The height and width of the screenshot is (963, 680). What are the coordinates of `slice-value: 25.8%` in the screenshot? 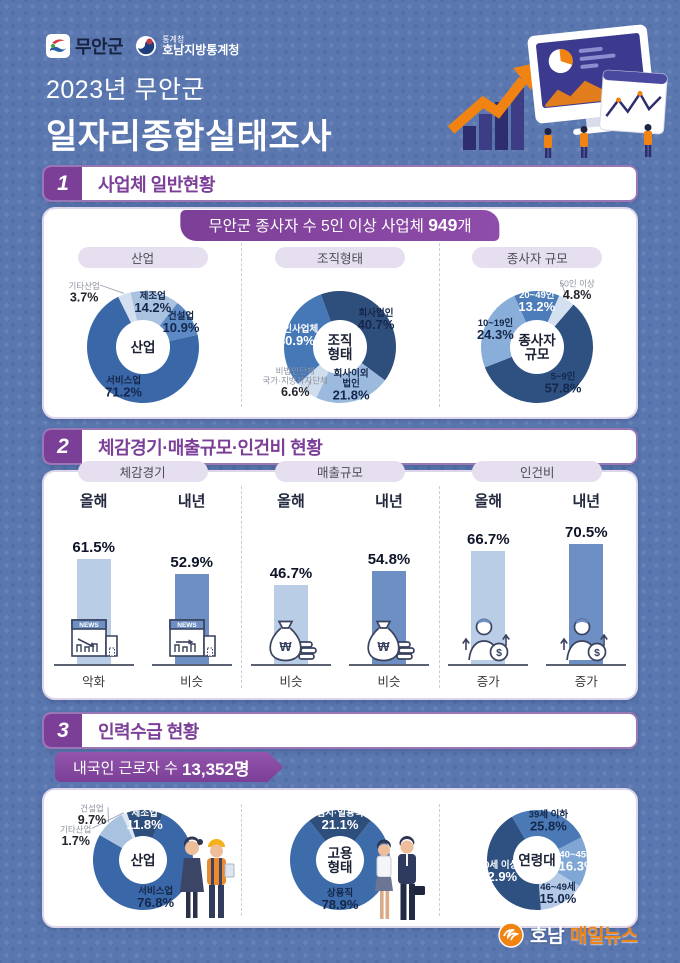 It's located at (548, 826).